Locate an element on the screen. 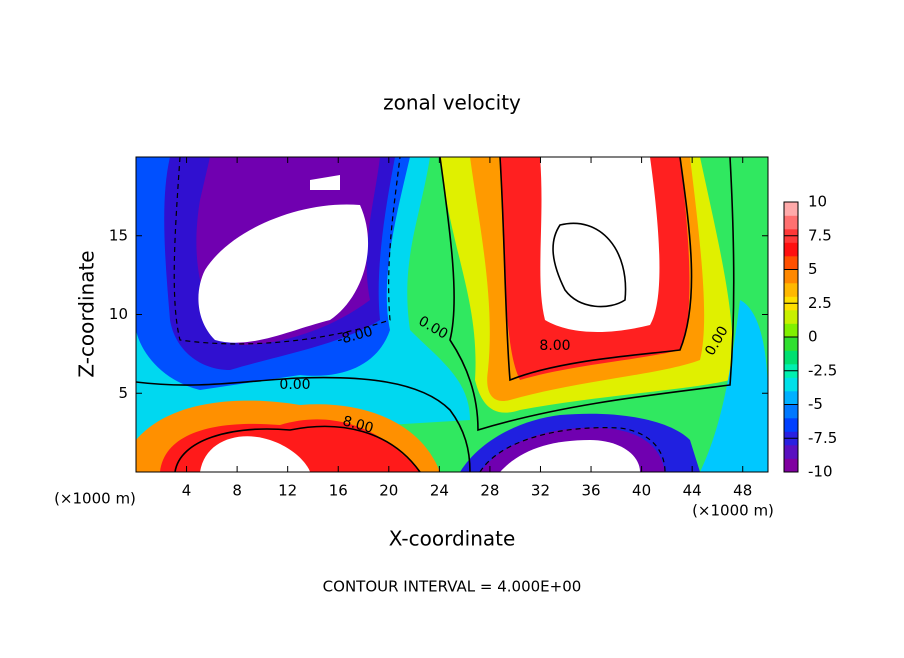 The image size is (904, 658). colorbar-tick-label: 10 is located at coordinates (817, 202).